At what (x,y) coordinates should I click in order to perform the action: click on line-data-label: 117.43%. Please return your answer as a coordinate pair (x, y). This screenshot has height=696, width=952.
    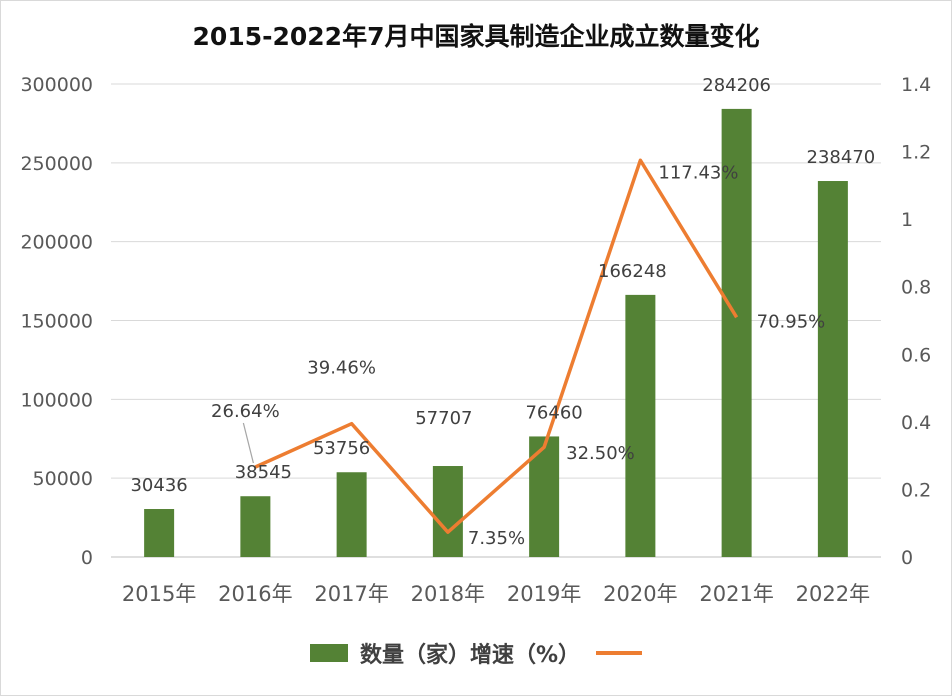
    Looking at the image, I should click on (698, 172).